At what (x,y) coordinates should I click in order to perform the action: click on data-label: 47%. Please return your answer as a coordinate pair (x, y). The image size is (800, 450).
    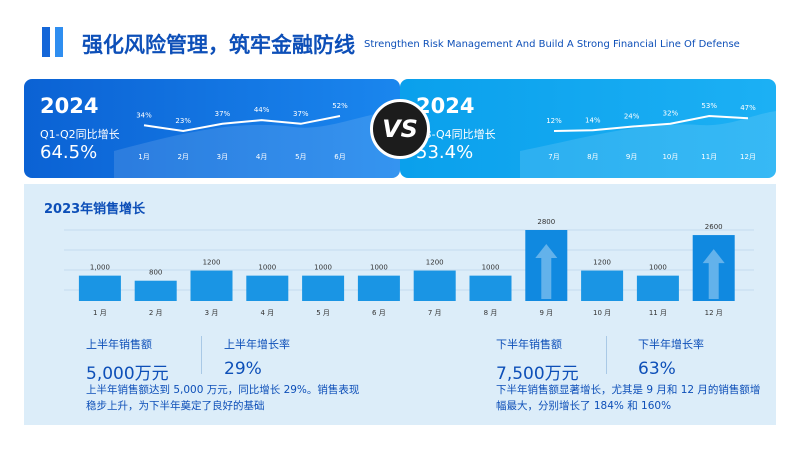
    Looking at the image, I should click on (748, 108).